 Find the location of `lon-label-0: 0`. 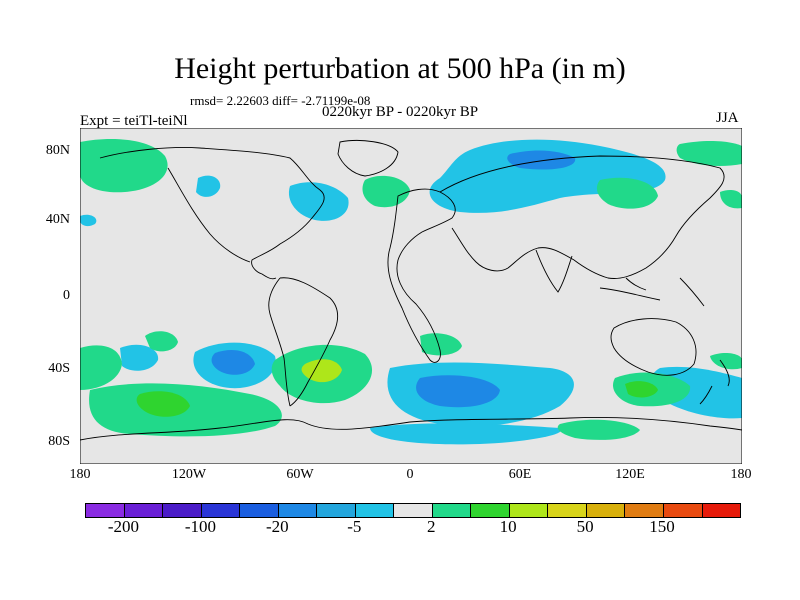

lon-label-0: 0 is located at coordinates (410, 474).